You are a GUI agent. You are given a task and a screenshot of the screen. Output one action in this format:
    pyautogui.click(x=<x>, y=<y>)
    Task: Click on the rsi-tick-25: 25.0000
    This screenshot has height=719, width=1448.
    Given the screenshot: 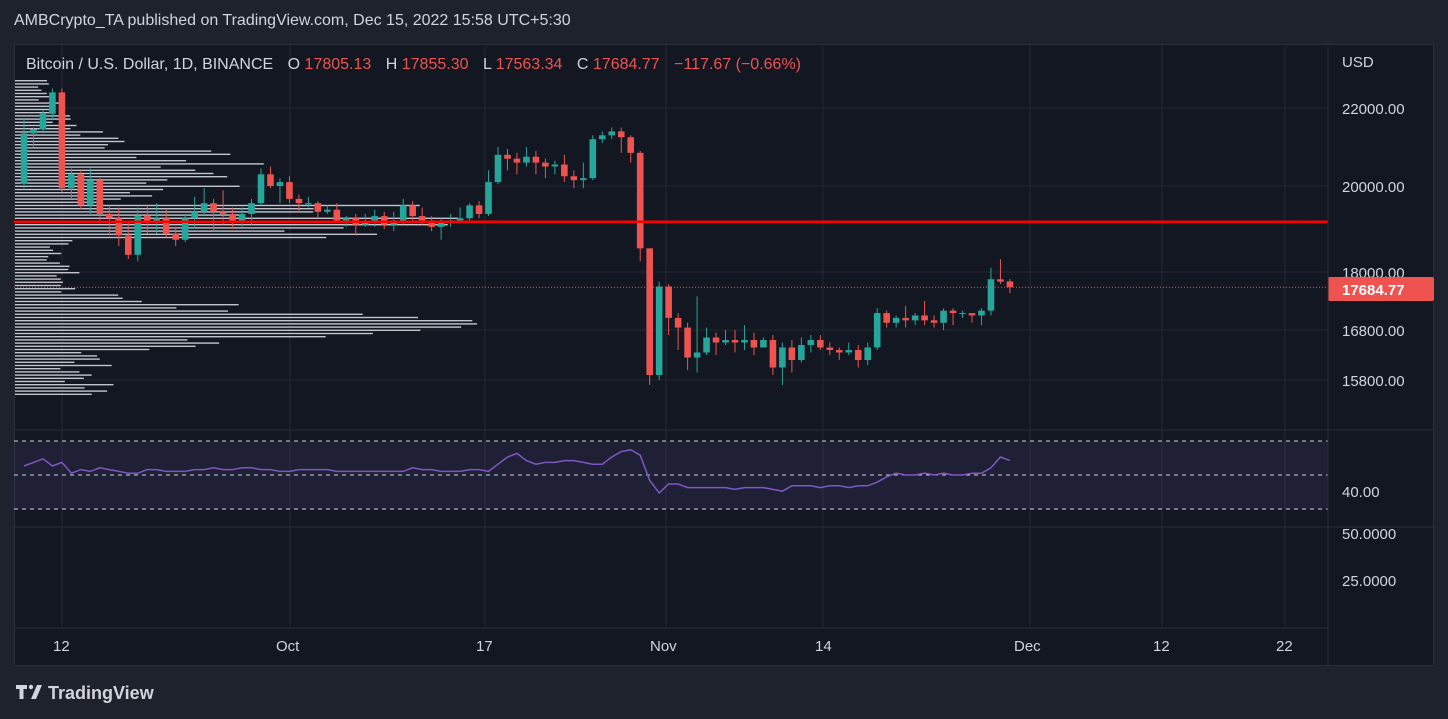 What is the action you would take?
    pyautogui.click(x=1369, y=581)
    